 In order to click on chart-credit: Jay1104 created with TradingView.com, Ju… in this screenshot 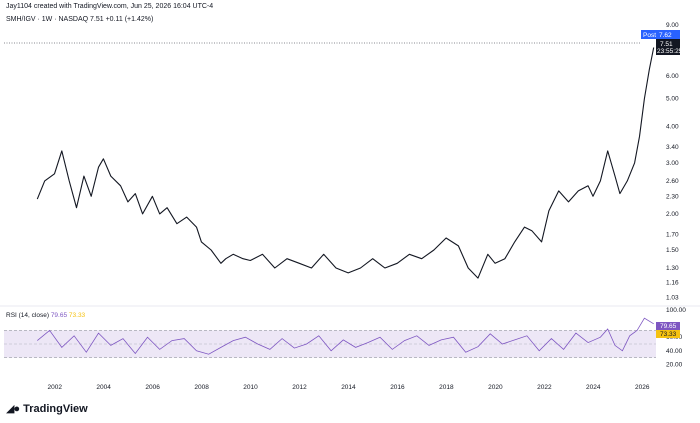, I will do `click(110, 6)`.